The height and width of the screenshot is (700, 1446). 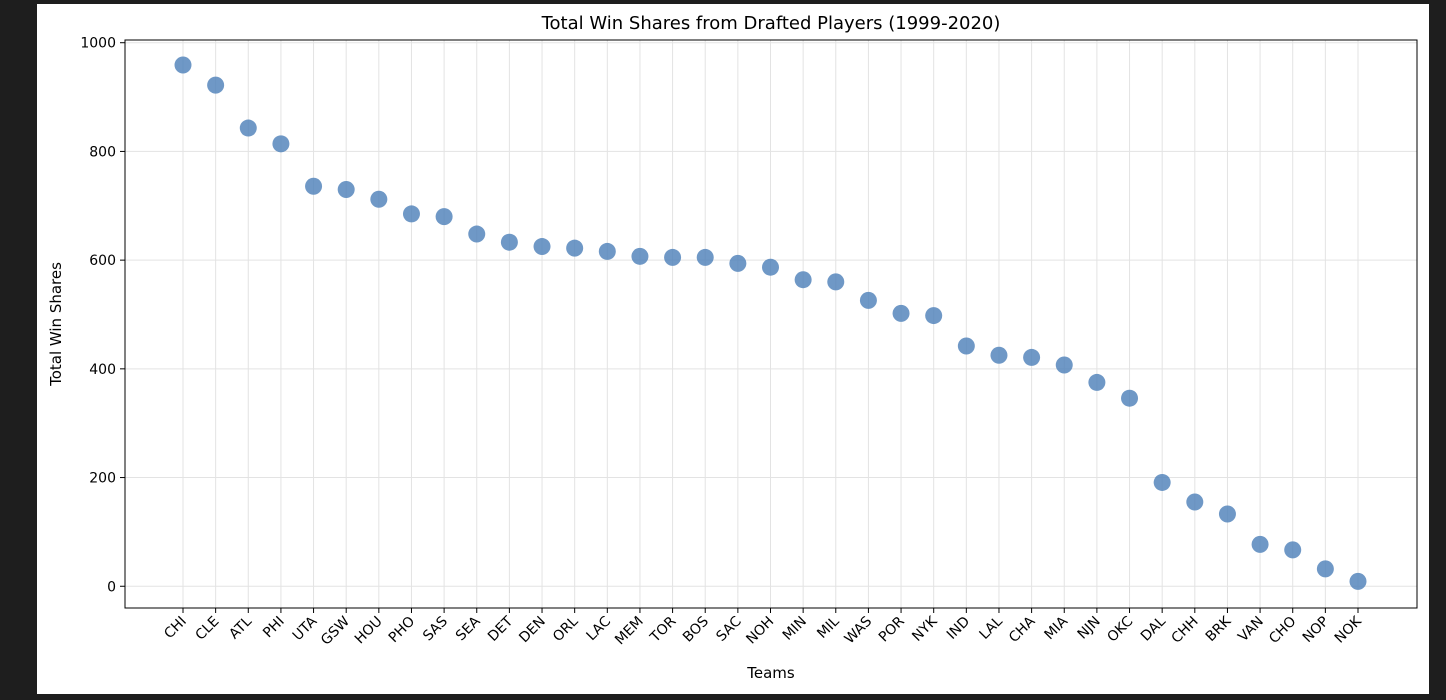 I want to click on x-tick-label: SEA, so click(x=468, y=628).